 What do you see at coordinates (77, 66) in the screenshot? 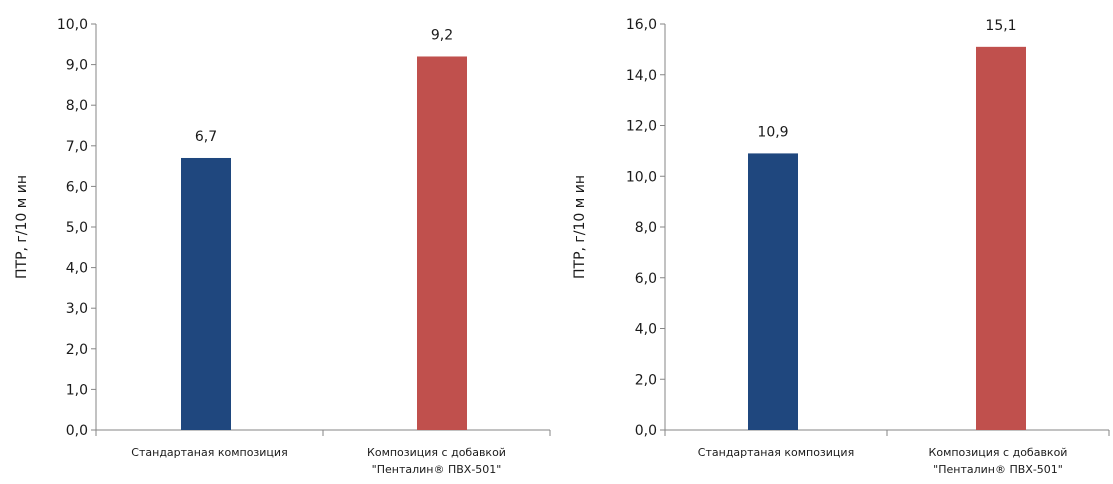
I see `y-tick-label: 9,0` at bounding box center [77, 66].